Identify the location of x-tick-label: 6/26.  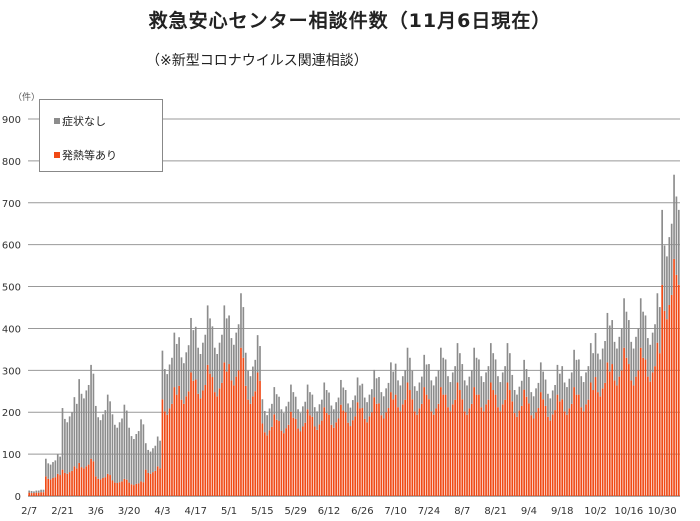
(362, 511).